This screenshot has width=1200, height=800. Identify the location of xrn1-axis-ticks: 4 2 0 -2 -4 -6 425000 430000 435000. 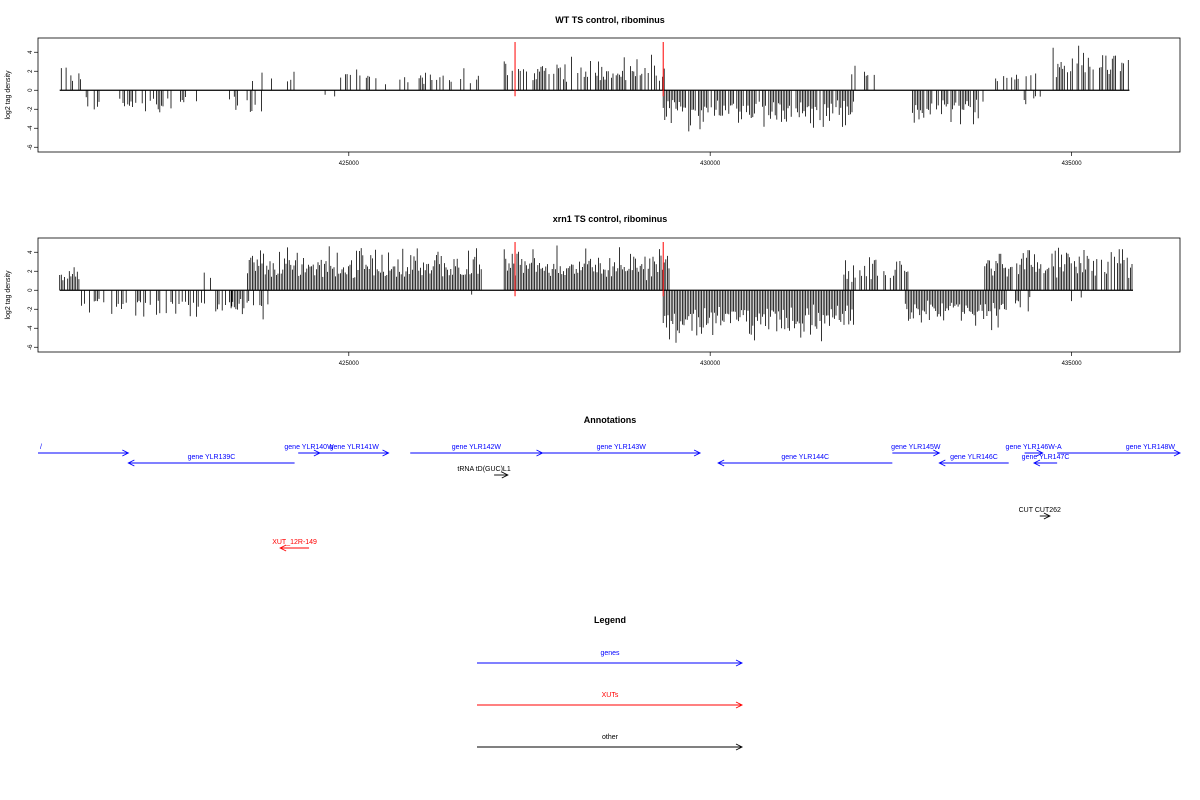
(555, 308).